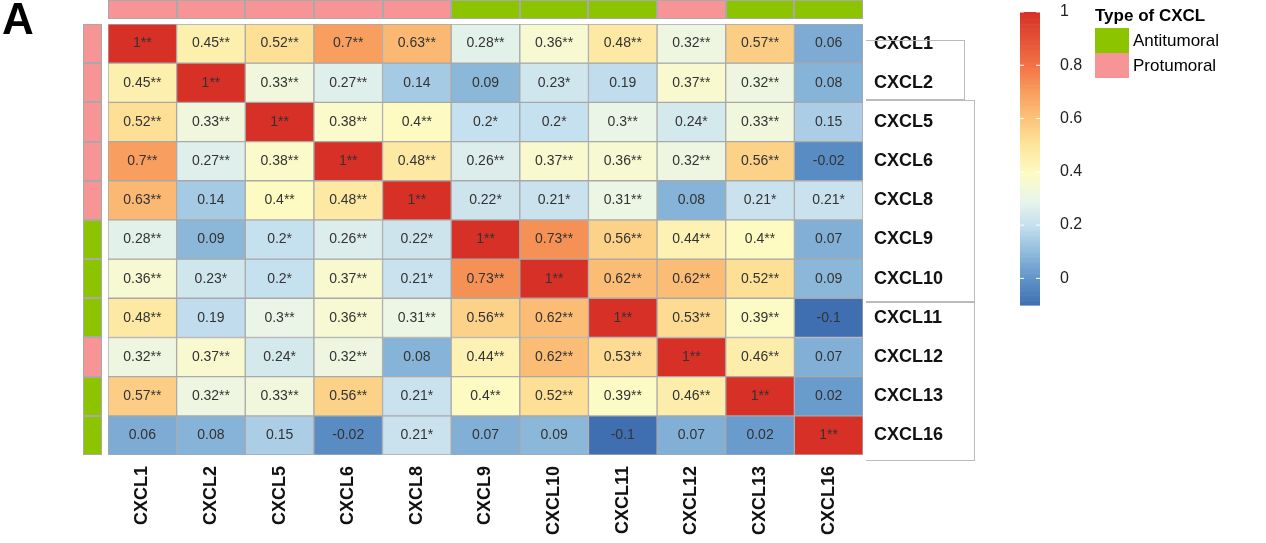 This screenshot has width=1266, height=543. Describe the element at coordinates (280, 316) in the screenshot. I see `data-label: 0.3**` at that location.